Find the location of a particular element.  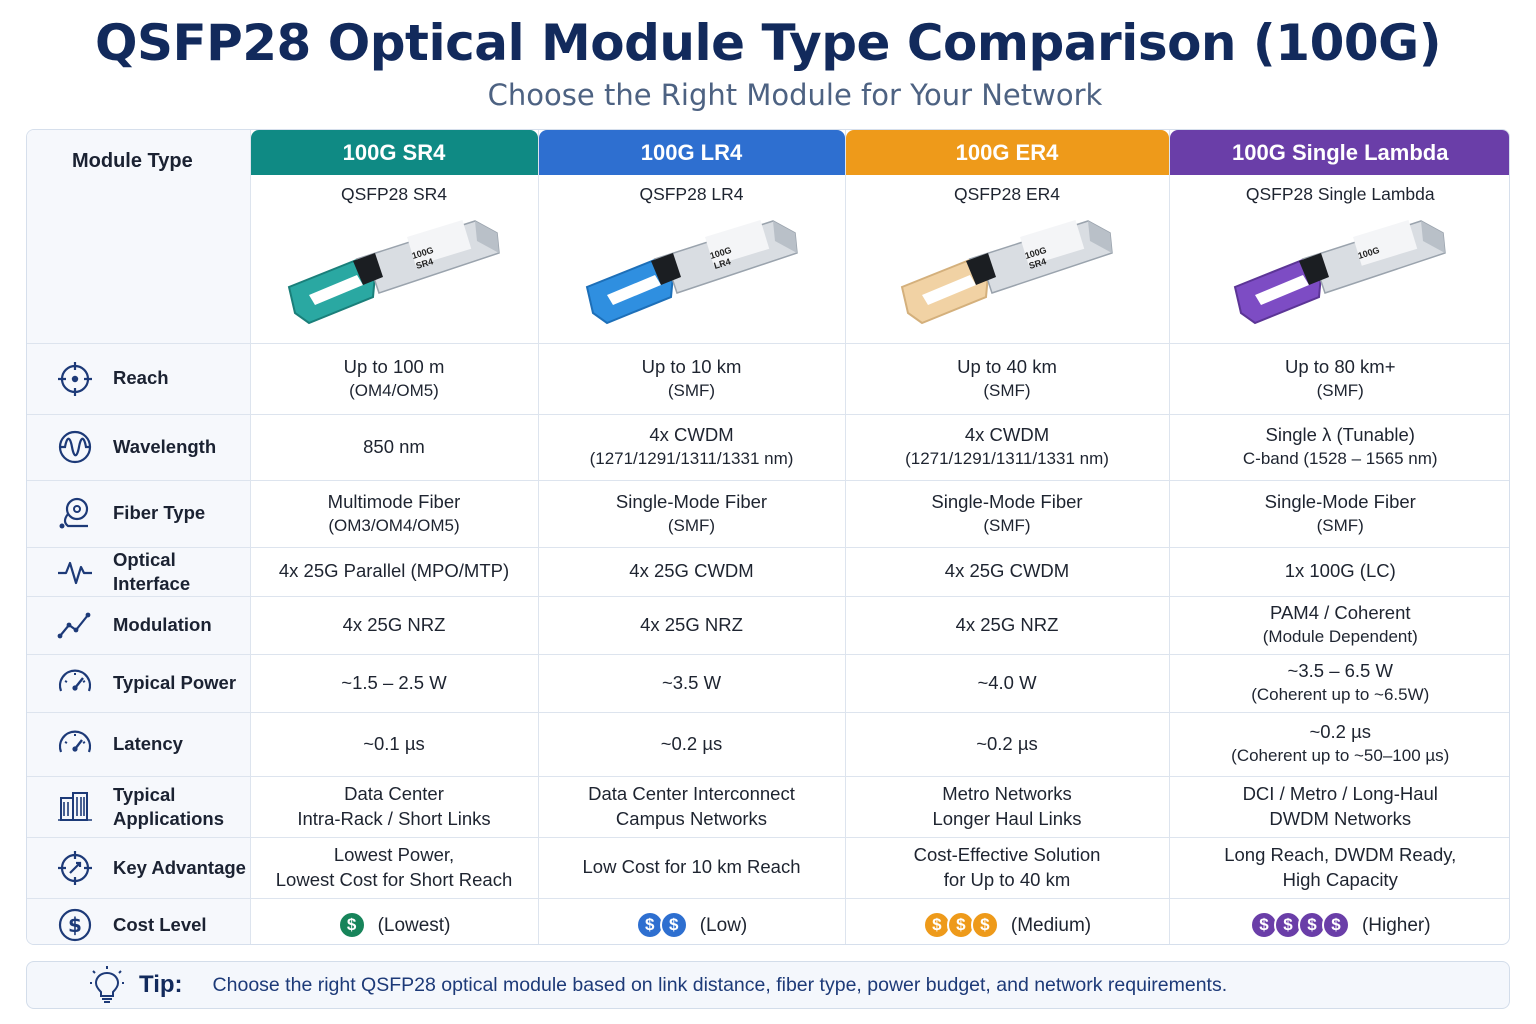

column-model-er4: QSFP28 ER4 is located at coordinates (1007, 194).